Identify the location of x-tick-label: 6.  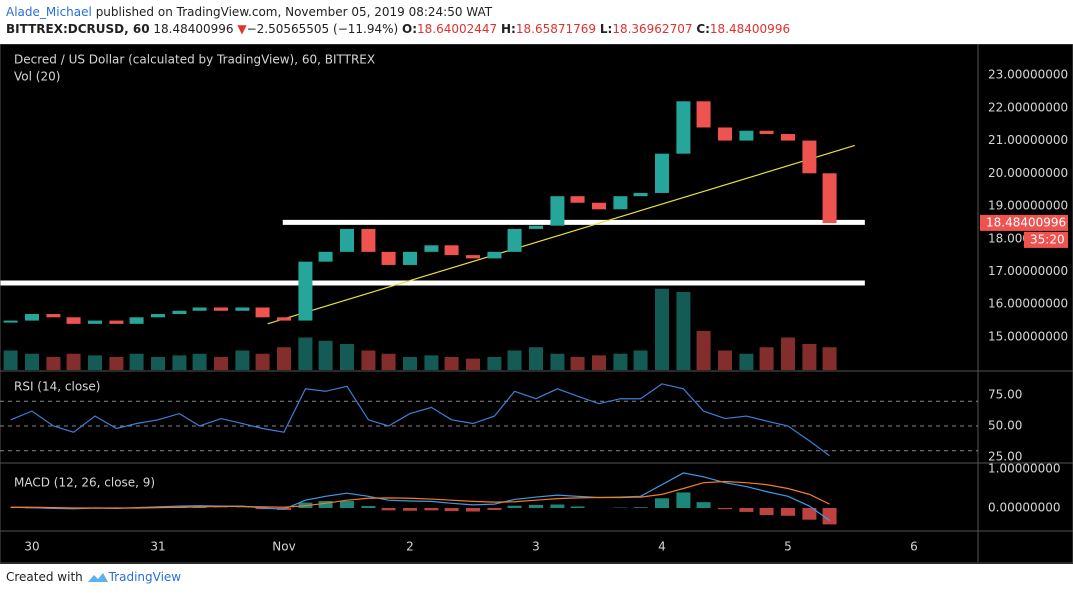
(914, 547).